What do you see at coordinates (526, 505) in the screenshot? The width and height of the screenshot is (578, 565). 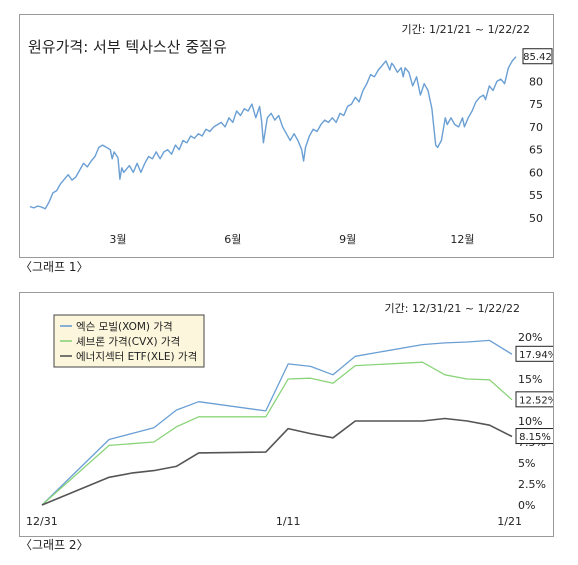 I see `chart2-ytick-label: 0%` at bounding box center [526, 505].